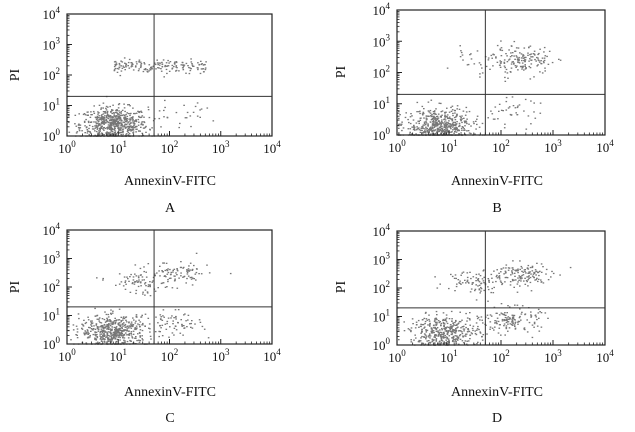  I want to click on x-tick-label: 102, so click(170, 355).